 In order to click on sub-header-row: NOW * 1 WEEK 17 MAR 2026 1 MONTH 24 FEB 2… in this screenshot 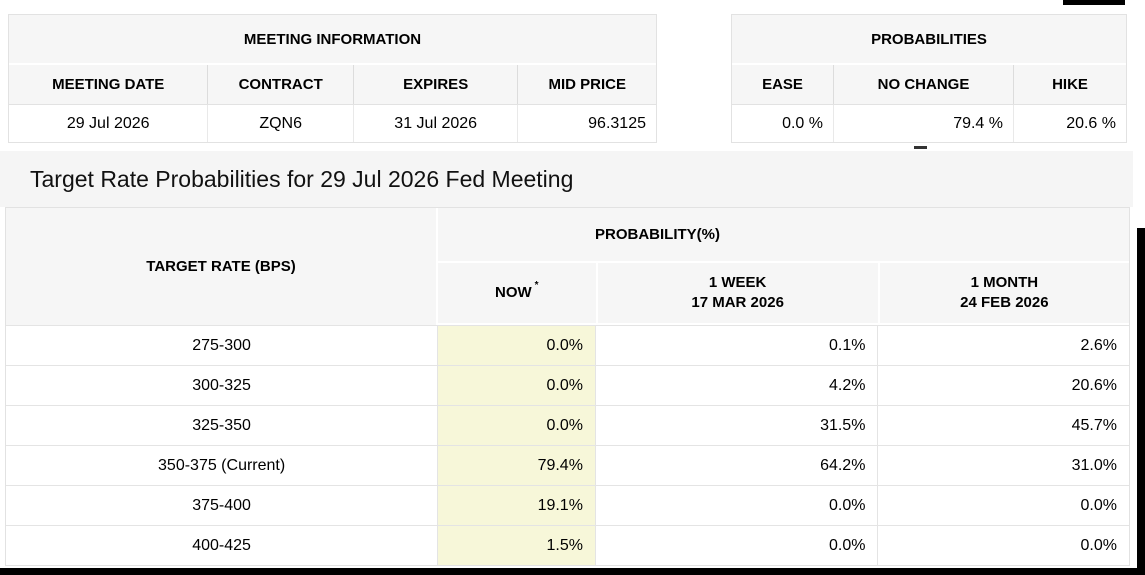, I will do `click(784, 293)`.